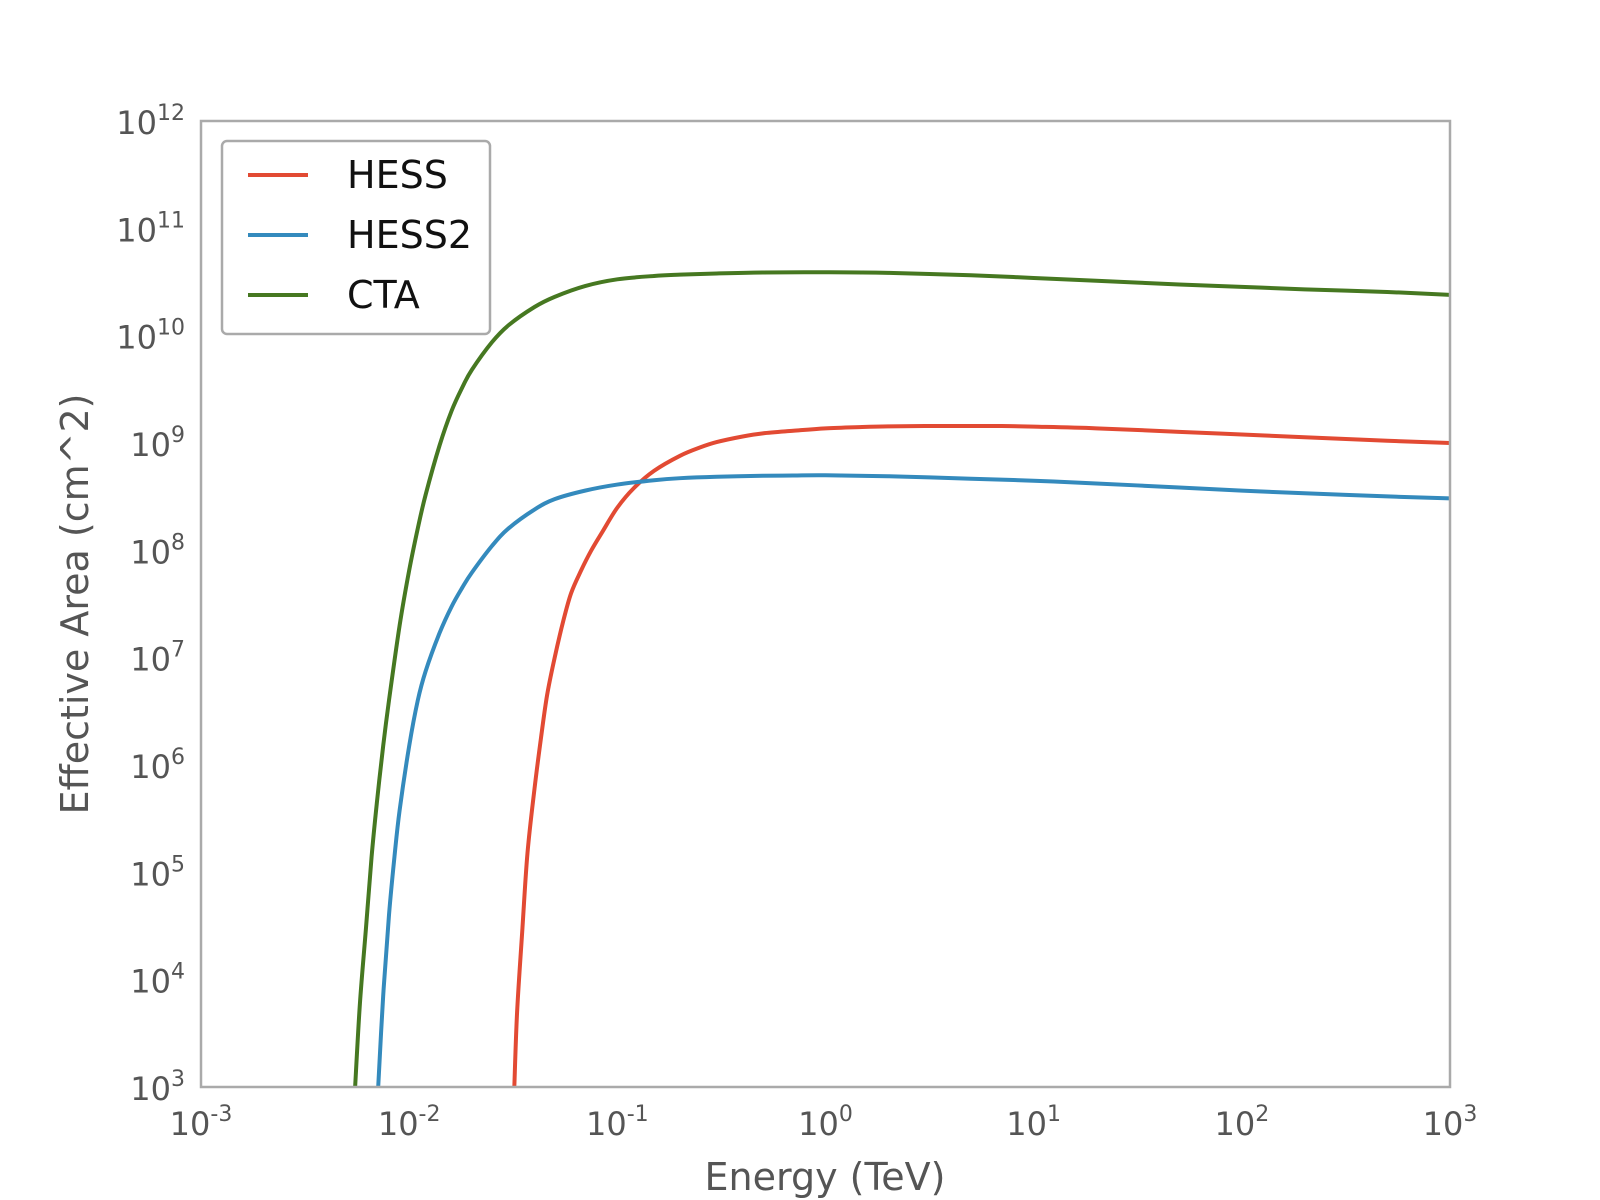  I want to click on x-axis-ticks: 10⁻³ 10⁻² 10⁻¹ 10⁰ 10¹ 10² 10³, so click(824, 1122).